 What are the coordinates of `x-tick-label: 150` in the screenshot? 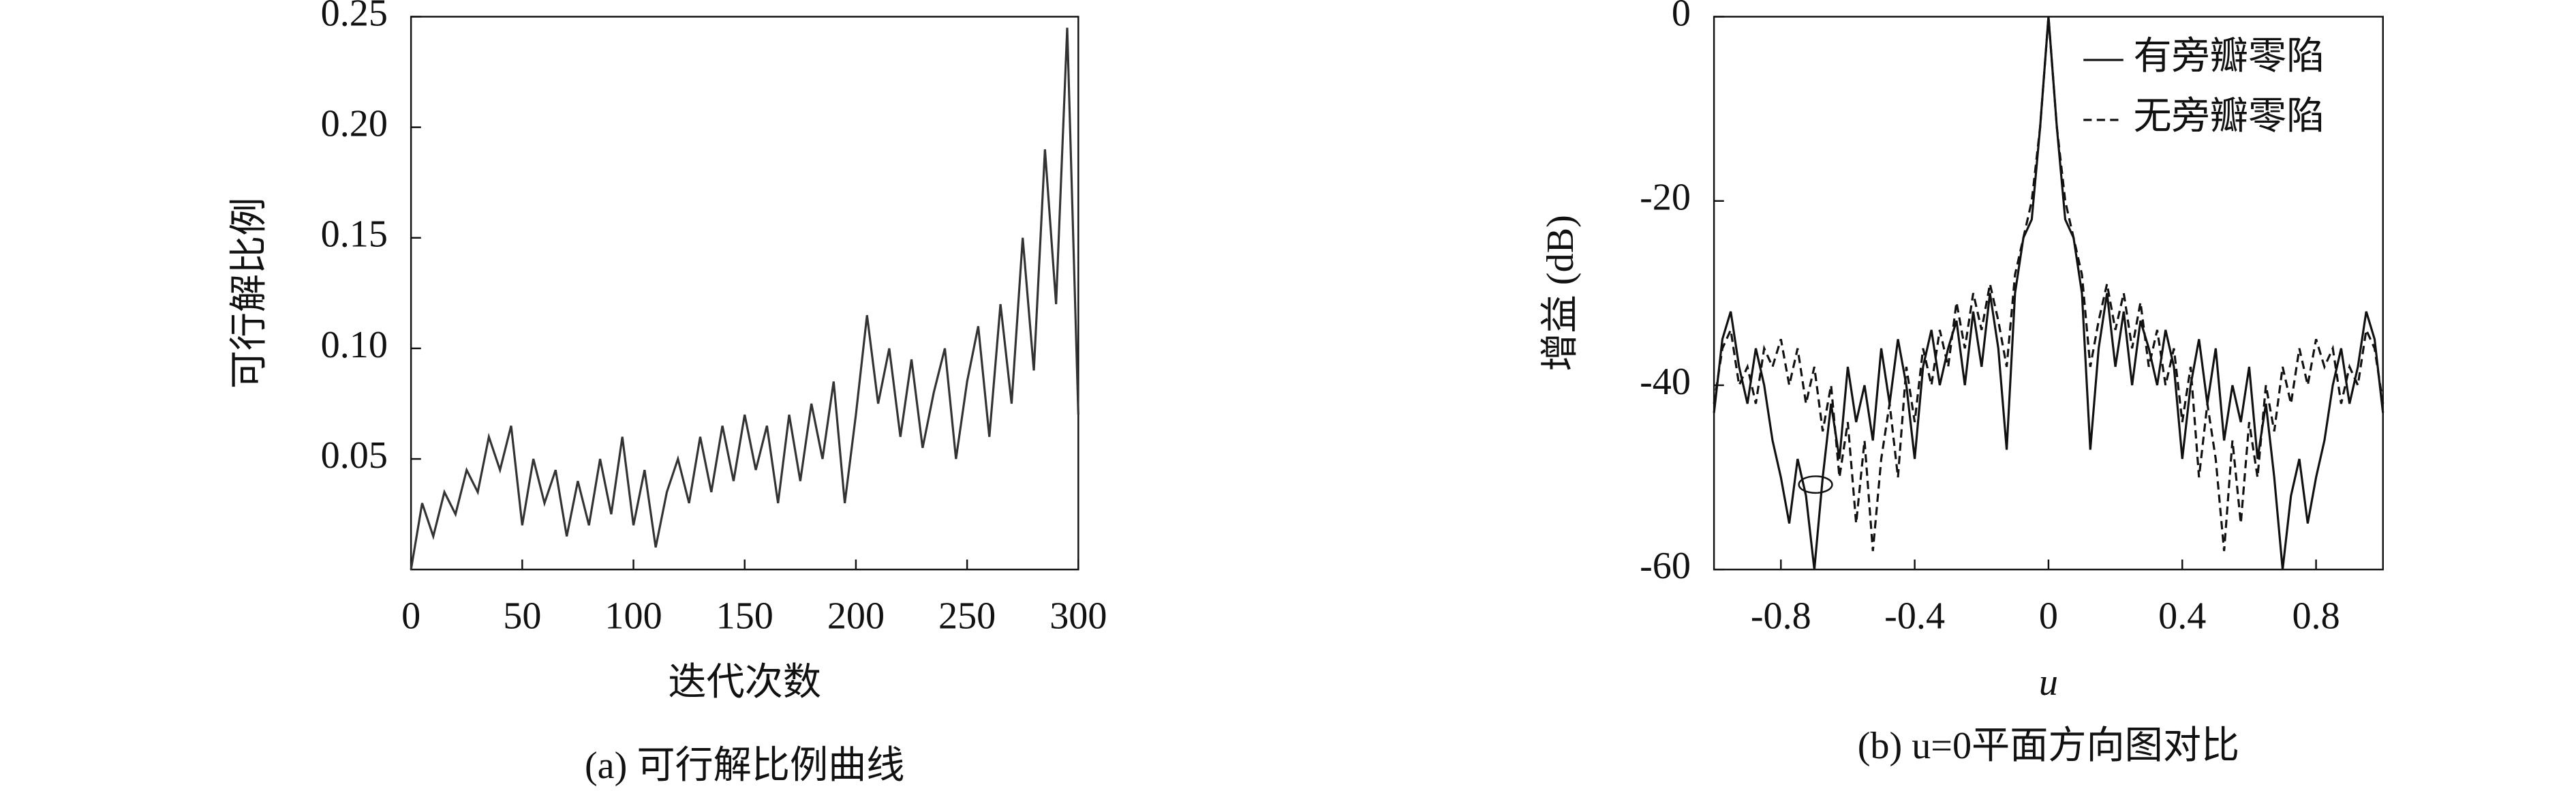 It's located at (744, 616).